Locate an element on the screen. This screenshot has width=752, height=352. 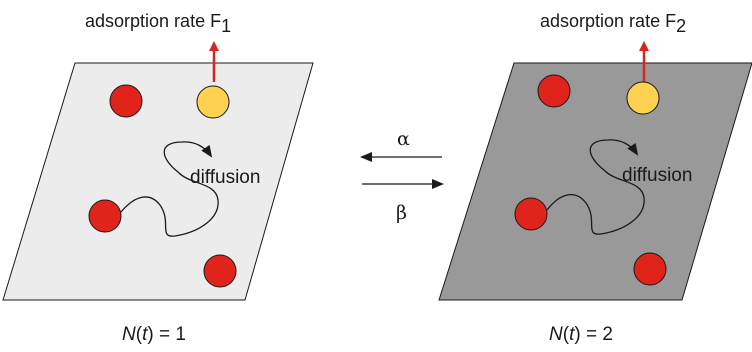
right-diffusion-label: diffusion is located at coordinates (657, 175).